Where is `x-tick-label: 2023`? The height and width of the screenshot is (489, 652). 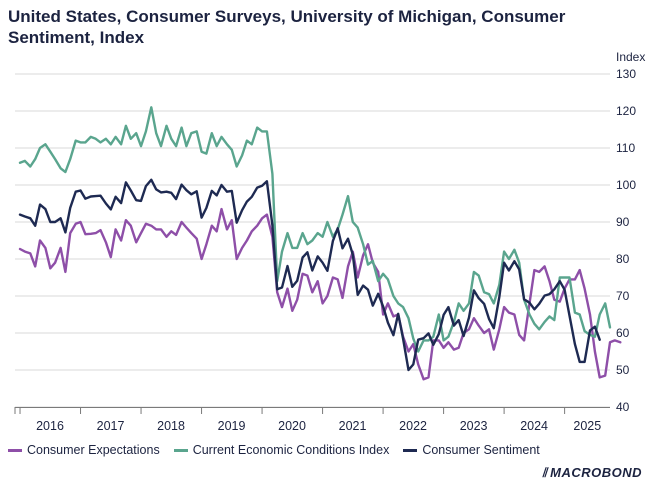
x-tick-label: 2023 is located at coordinates (474, 426).